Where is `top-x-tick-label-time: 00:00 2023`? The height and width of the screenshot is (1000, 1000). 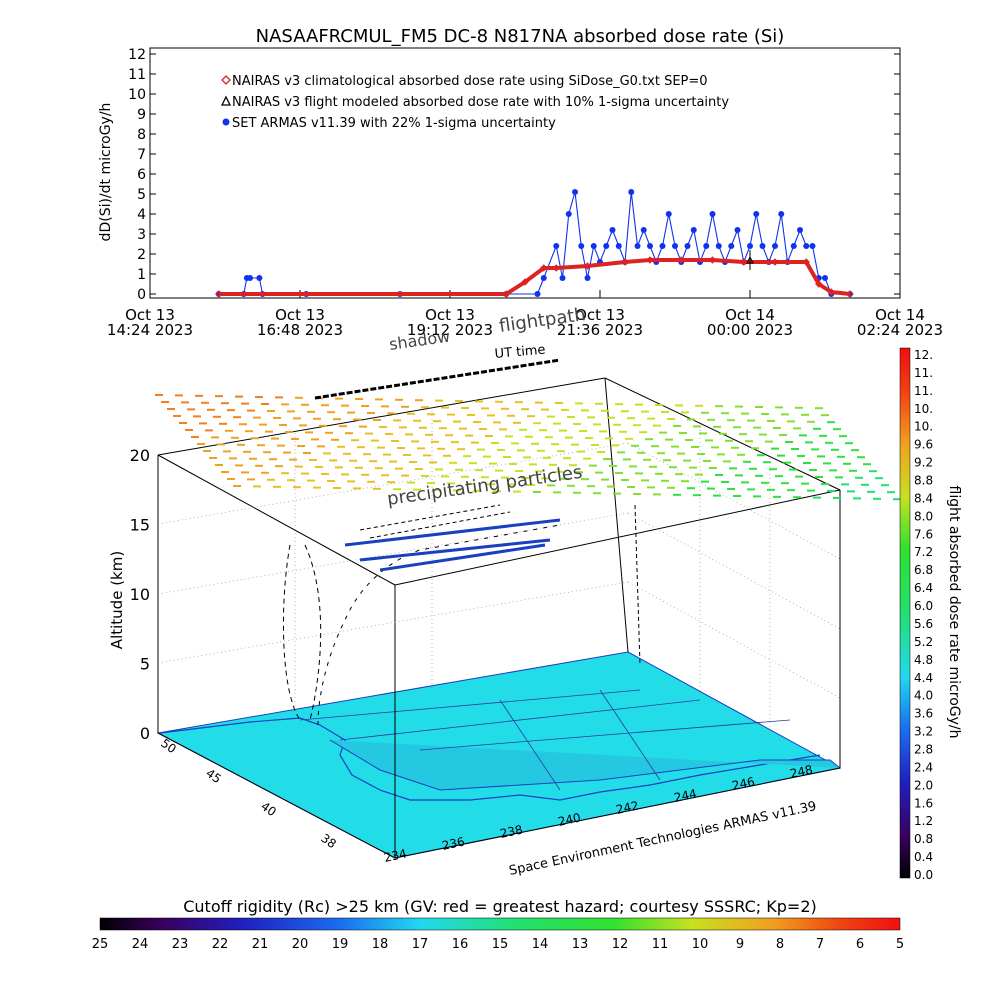
top-x-tick-label-time: 00:00 2023 is located at coordinates (750, 330).